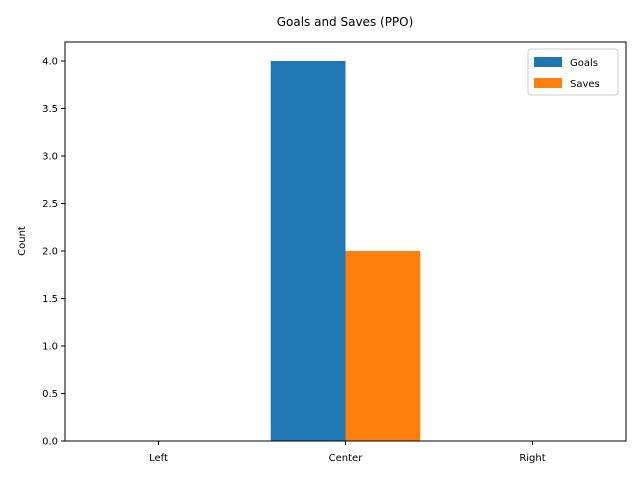  What do you see at coordinates (50, 442) in the screenshot?
I see `y-tick-label: 0.0` at bounding box center [50, 442].